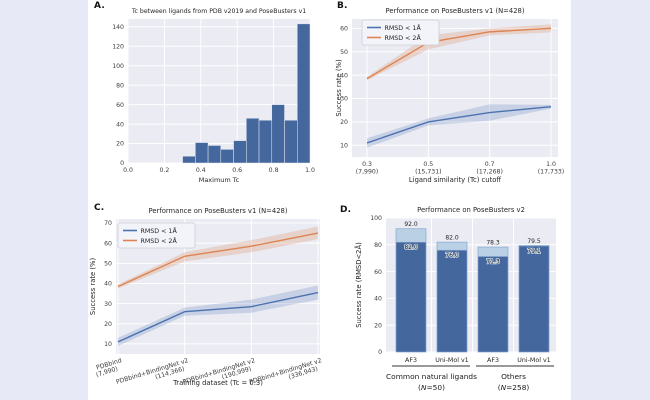 The height and width of the screenshot is (400, 650). I want to click on svg-text: 78.3, so click(493, 243).